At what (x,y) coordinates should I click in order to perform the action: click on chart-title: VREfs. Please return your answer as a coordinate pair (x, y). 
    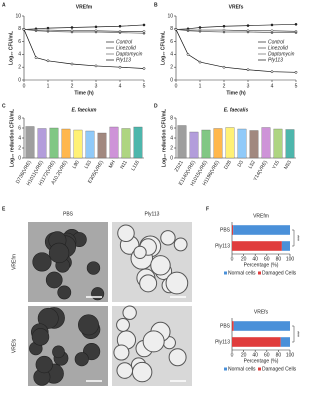
    Looking at the image, I should click on (261, 312).